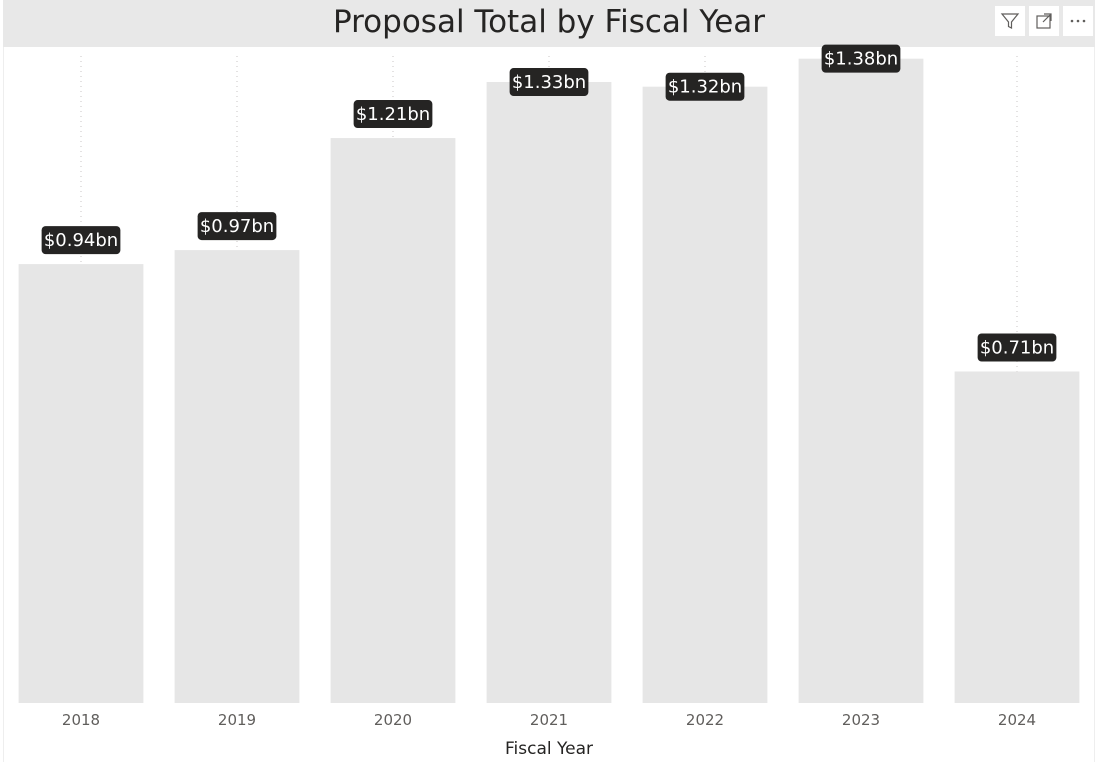 Image resolution: width=1097 pixels, height=764 pixels. What do you see at coordinates (393, 720) in the screenshot?
I see `x-tick-label-2020: 2020` at bounding box center [393, 720].